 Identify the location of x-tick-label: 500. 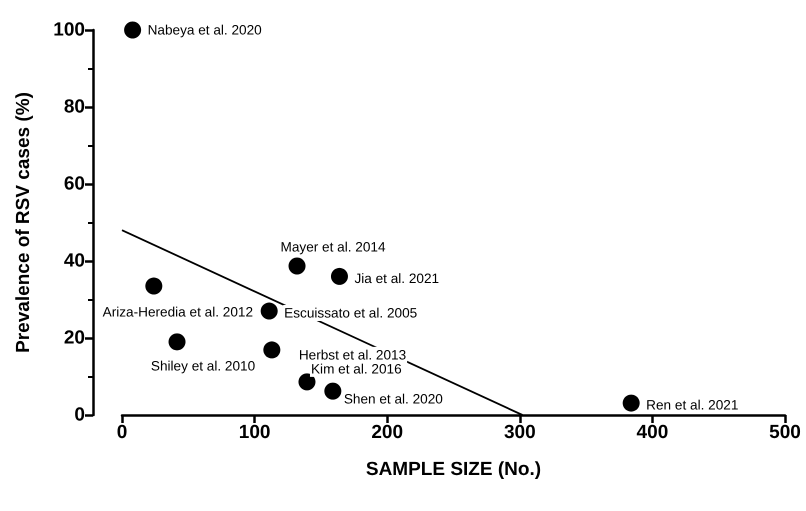
(785, 432).